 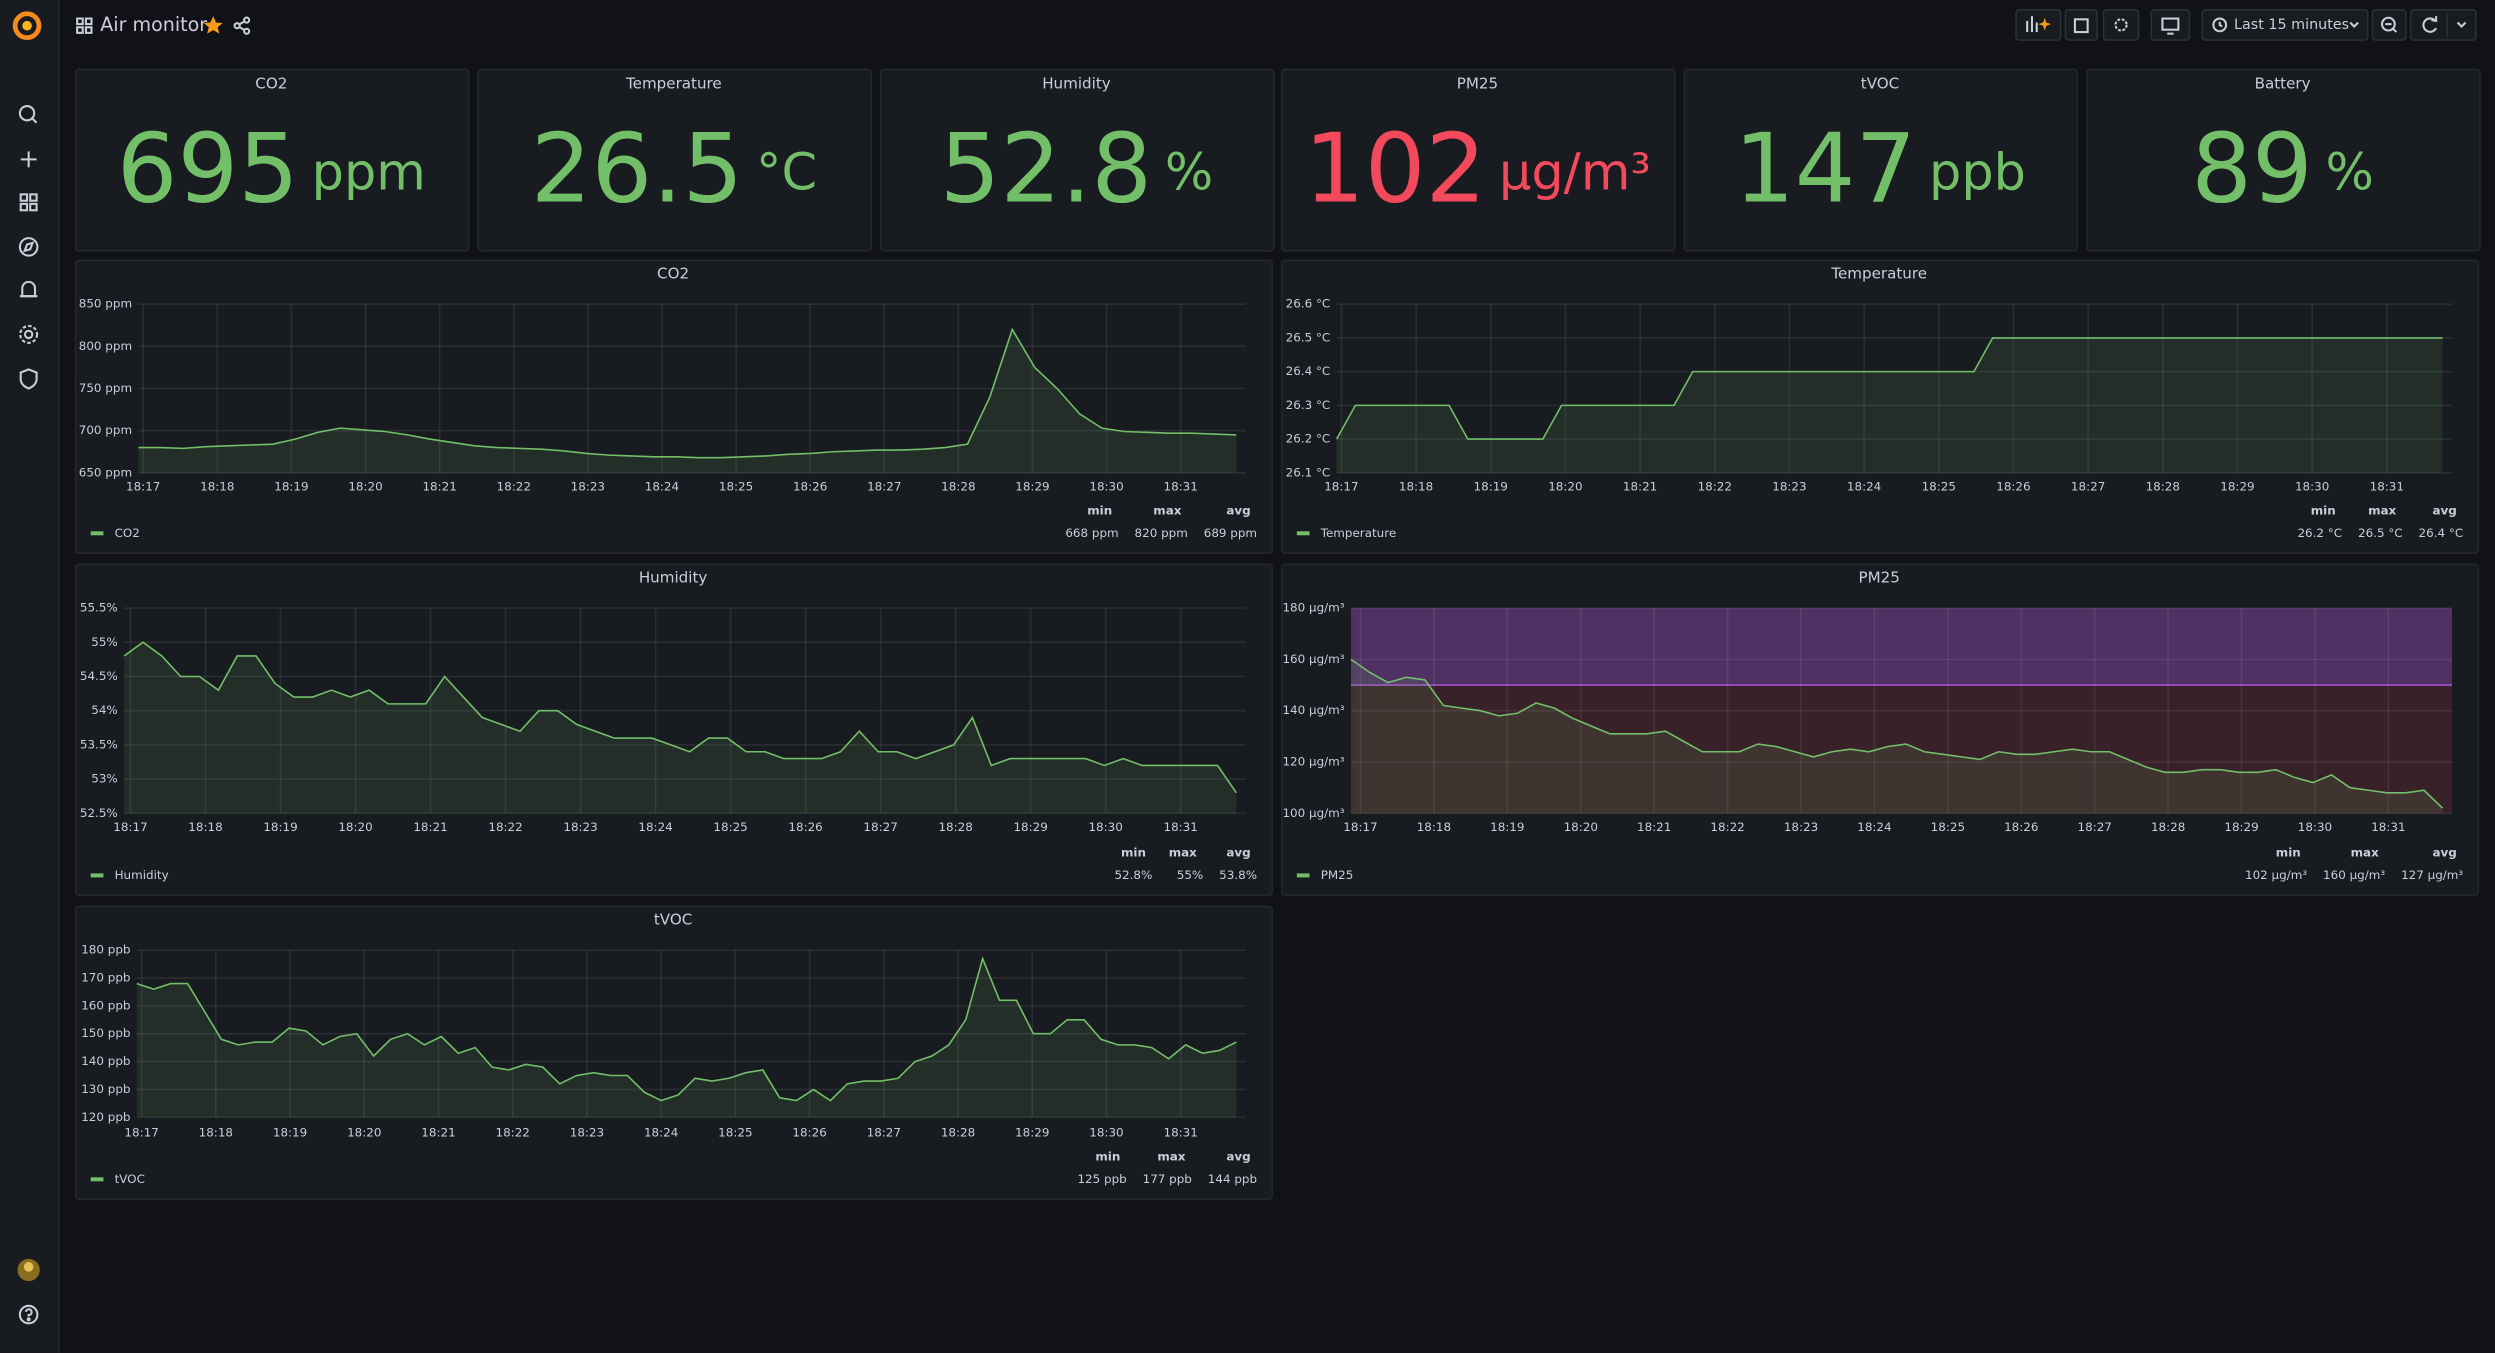 I want to click on y-tick-label: 100 µg/m³, so click(x=1313, y=813).